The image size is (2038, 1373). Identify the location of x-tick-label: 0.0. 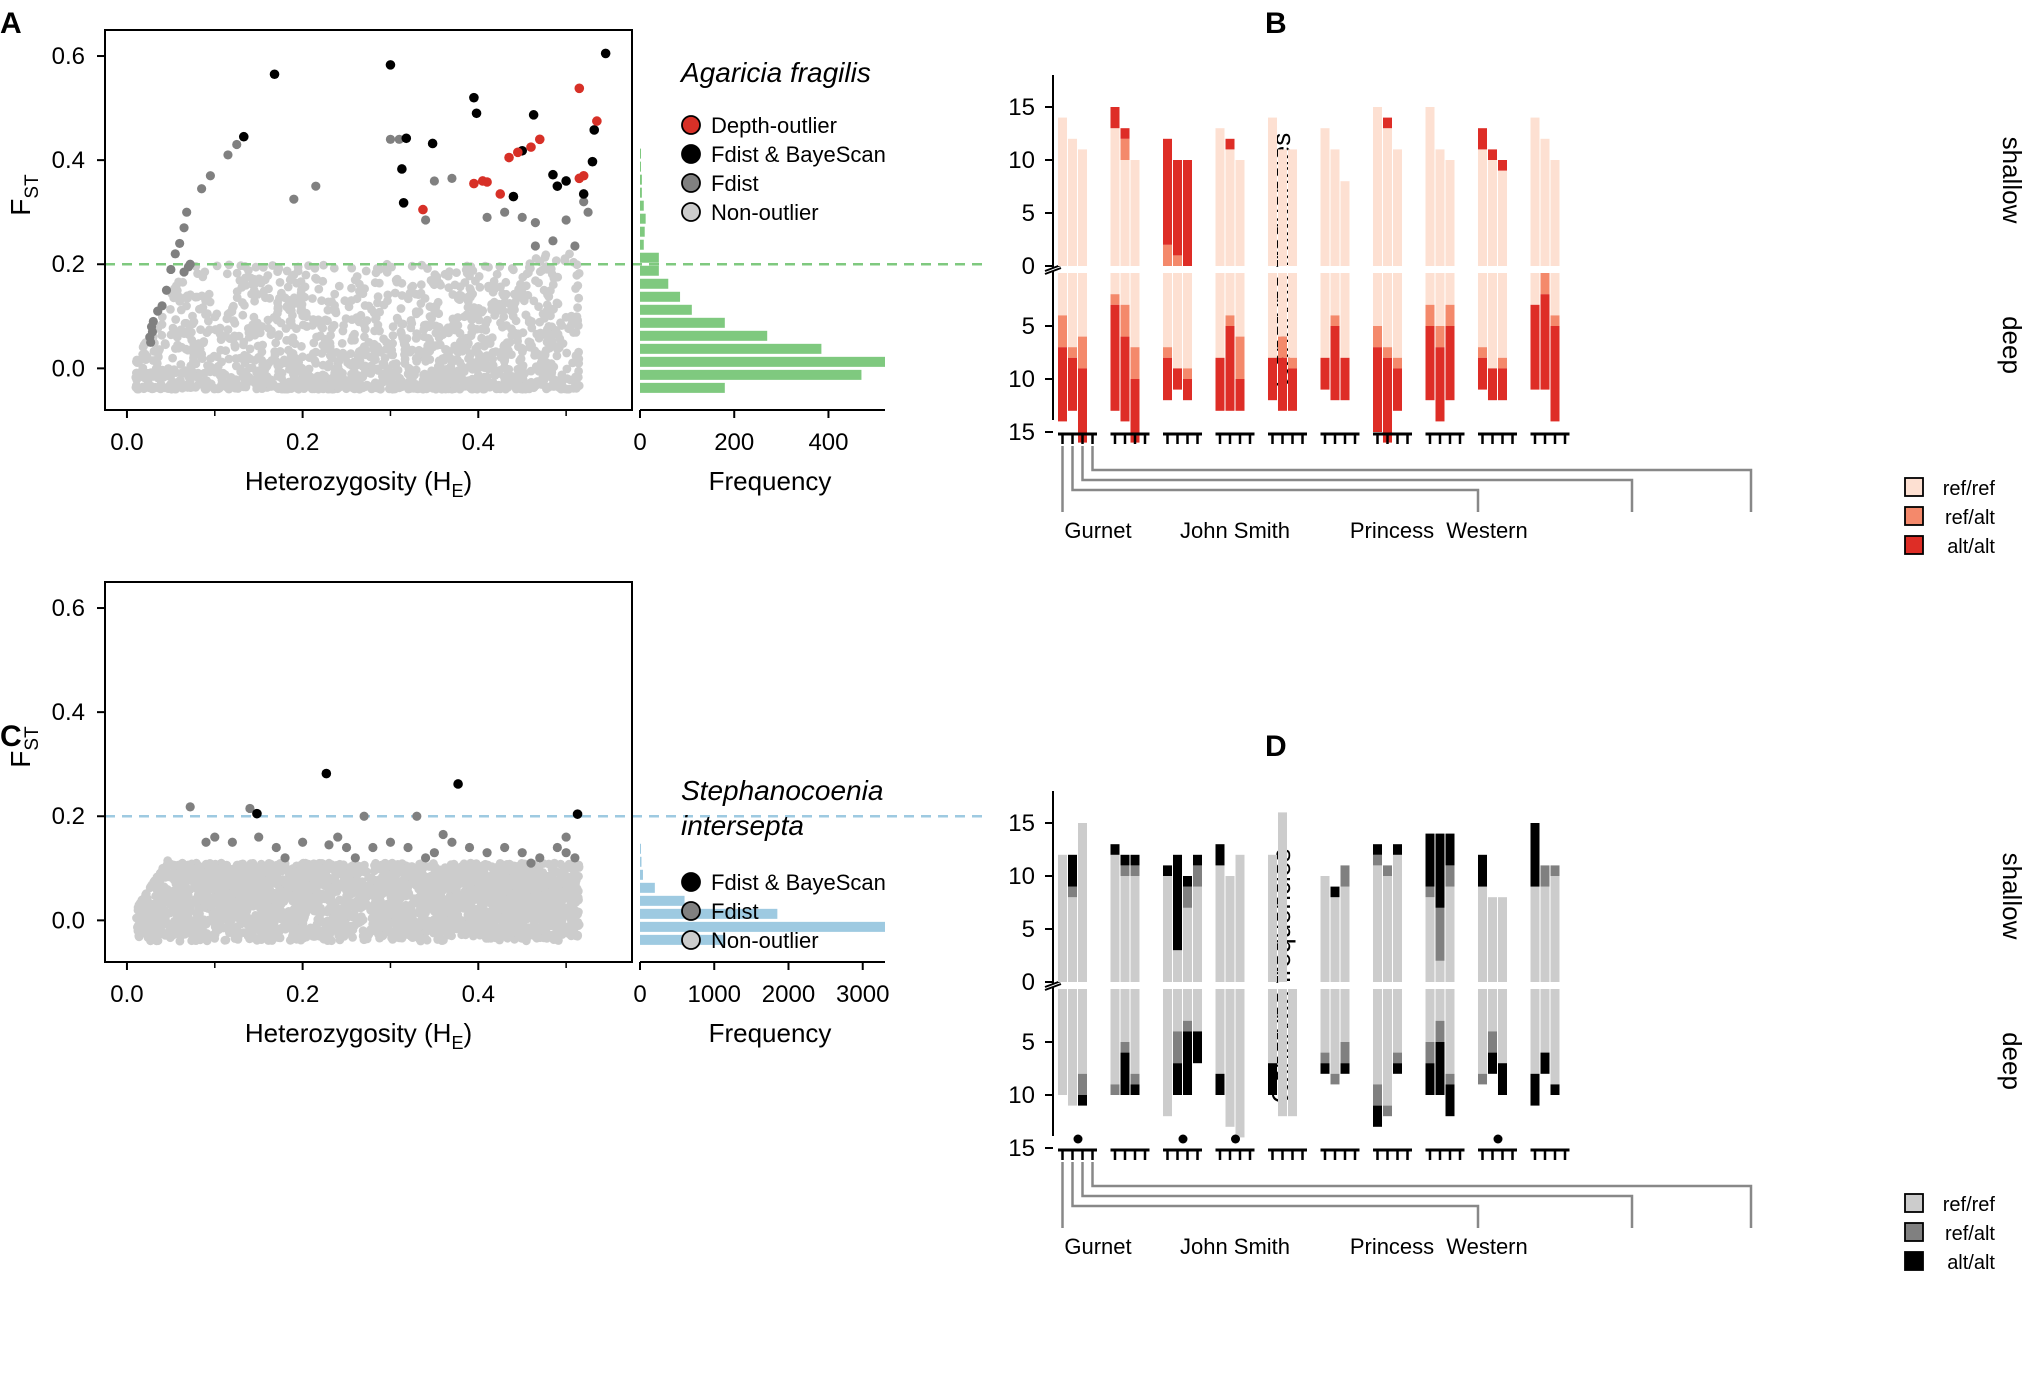
(126, 994).